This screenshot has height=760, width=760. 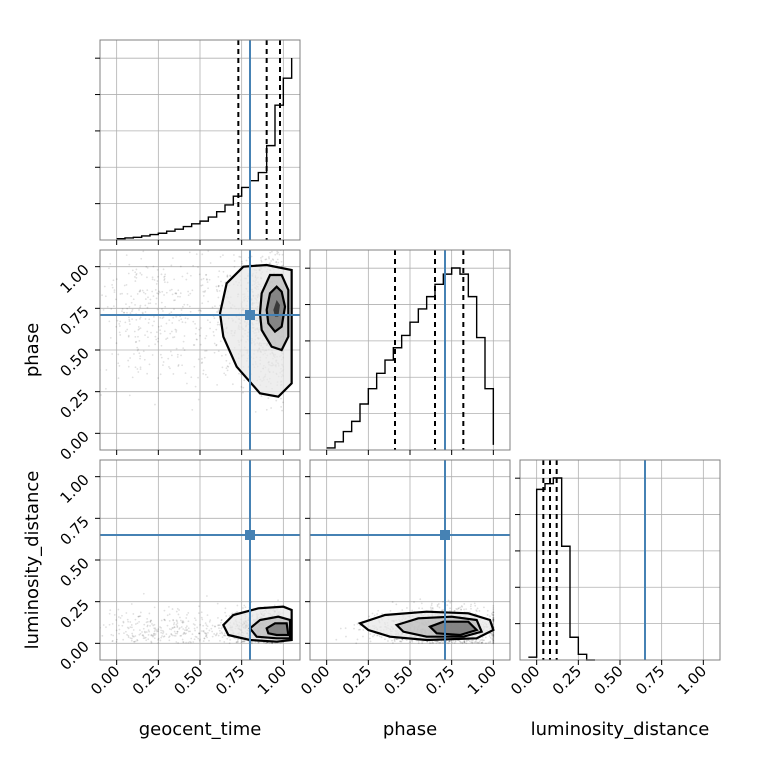 What do you see at coordinates (620, 729) in the screenshot?
I see `xlabel-luminosity-distance: luminosity_distance` at bounding box center [620, 729].